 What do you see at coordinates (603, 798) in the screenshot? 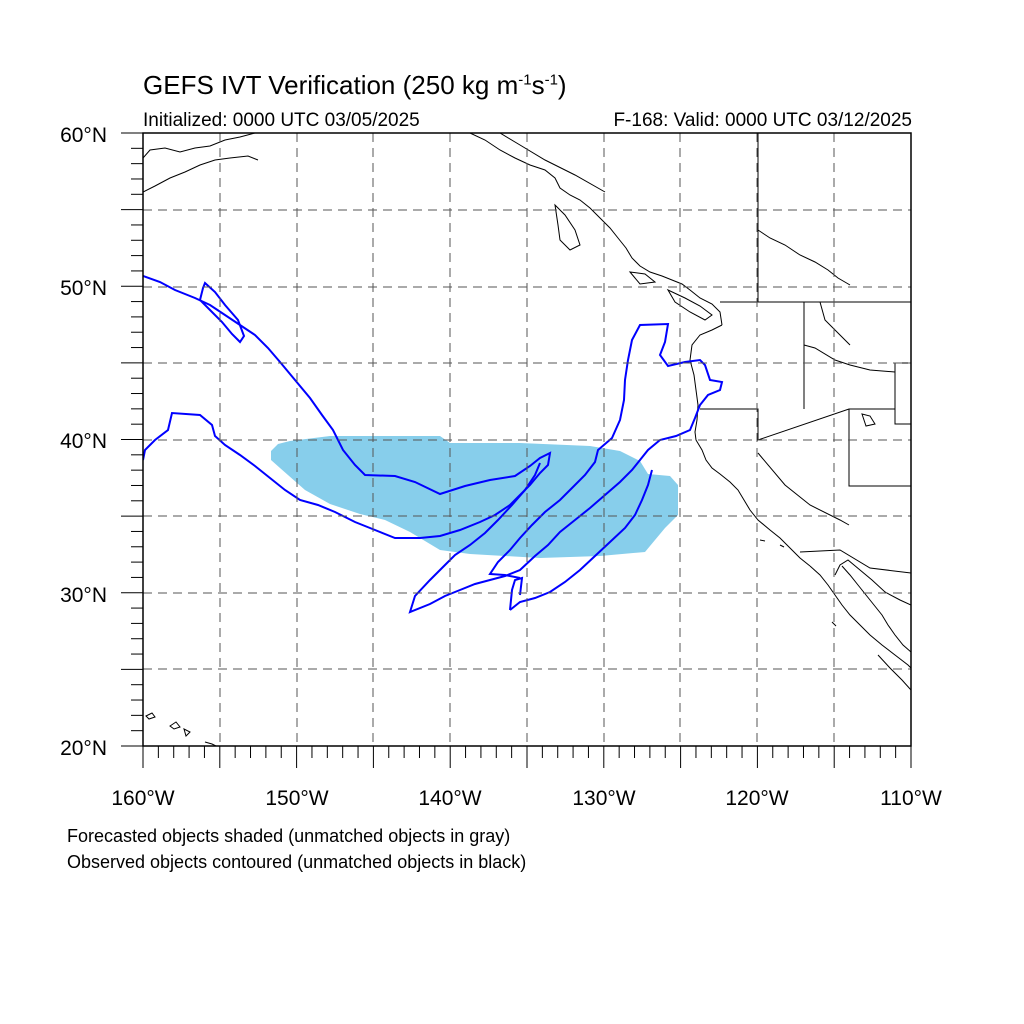
I see `lon-label-130w: 130°W` at bounding box center [603, 798].